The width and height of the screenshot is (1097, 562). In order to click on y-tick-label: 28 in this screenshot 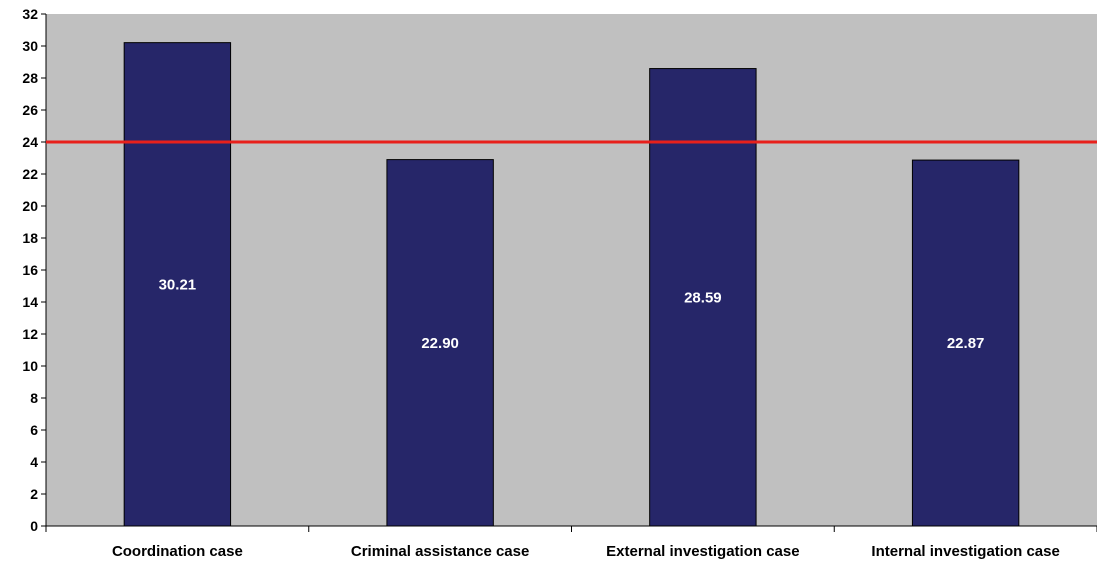, I will do `click(30, 78)`.